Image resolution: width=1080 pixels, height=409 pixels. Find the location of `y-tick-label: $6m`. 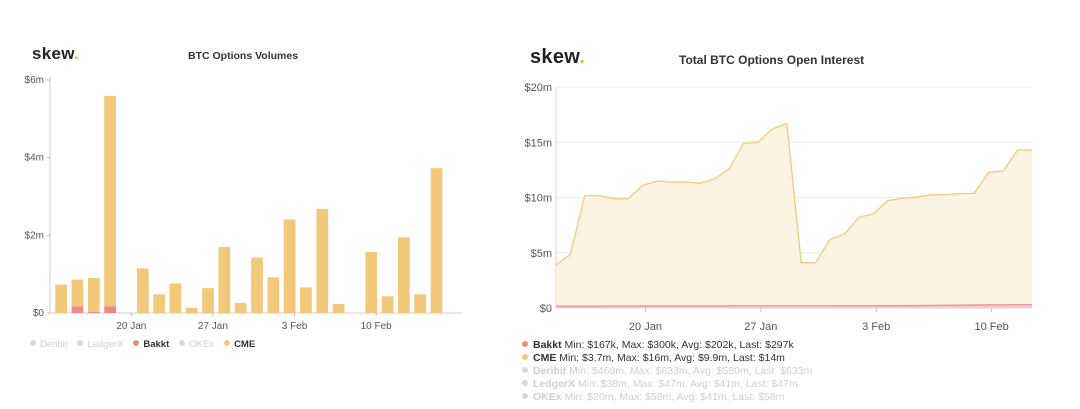

y-tick-label: $6m is located at coordinates (34, 80).